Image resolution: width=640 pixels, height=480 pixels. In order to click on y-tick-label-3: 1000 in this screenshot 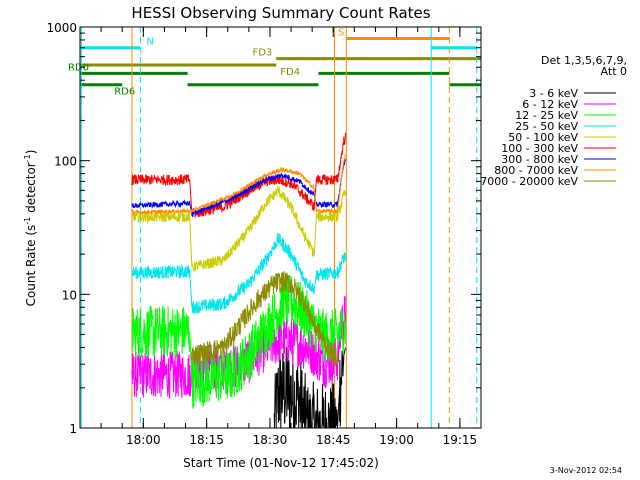, I will do `click(61, 28)`.